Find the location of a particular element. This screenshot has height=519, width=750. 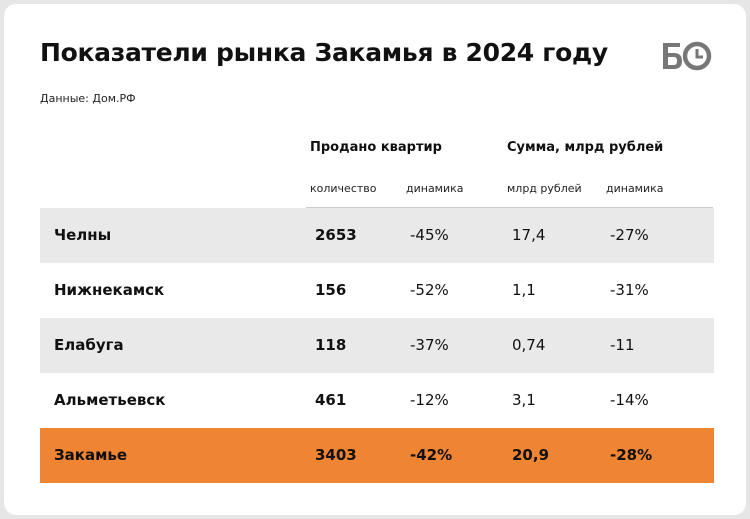

row-name: Нижнекамск is located at coordinates (109, 290).